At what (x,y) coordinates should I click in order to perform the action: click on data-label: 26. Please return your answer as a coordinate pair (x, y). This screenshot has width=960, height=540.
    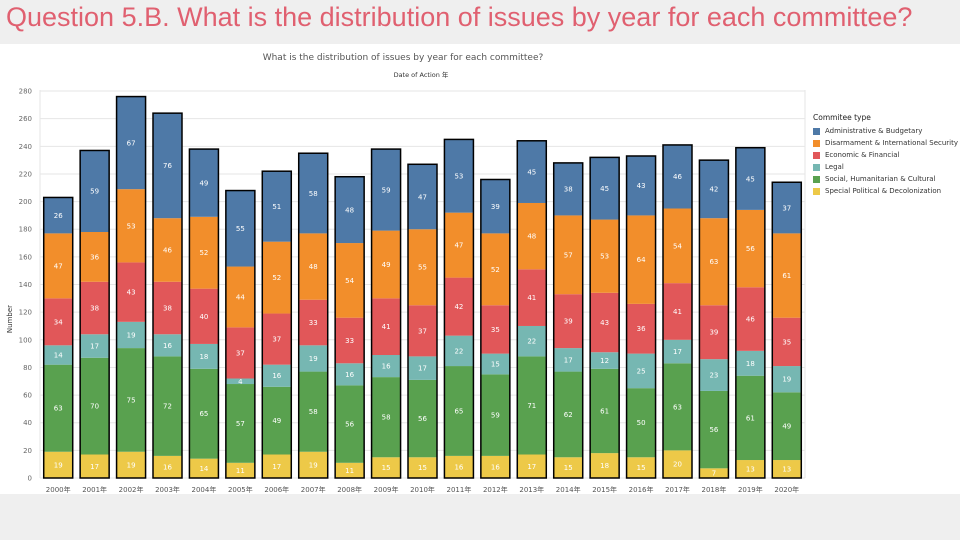
    Looking at the image, I should click on (58, 216).